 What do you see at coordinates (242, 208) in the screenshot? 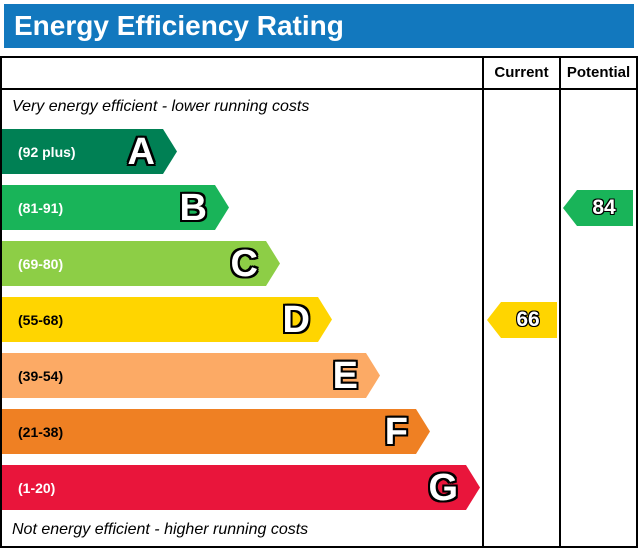
I see `band-row: (81-91) B` at bounding box center [242, 208].